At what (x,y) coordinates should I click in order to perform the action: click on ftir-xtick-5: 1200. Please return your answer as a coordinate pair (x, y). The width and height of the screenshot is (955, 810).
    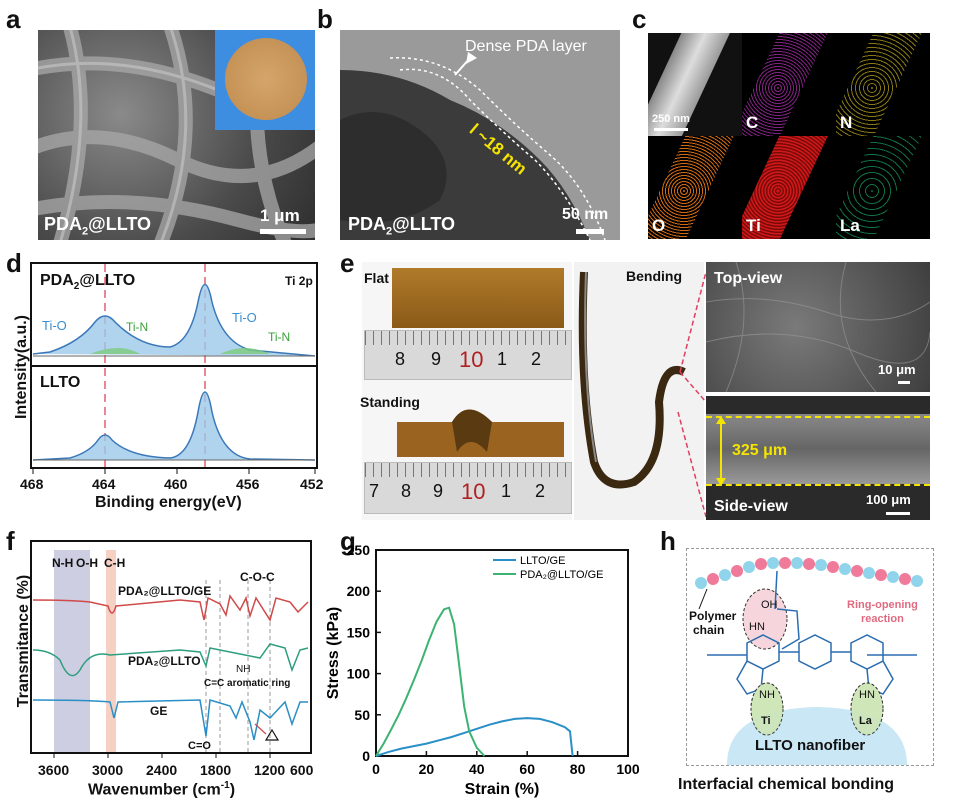
    Looking at the image, I should click on (270, 770).